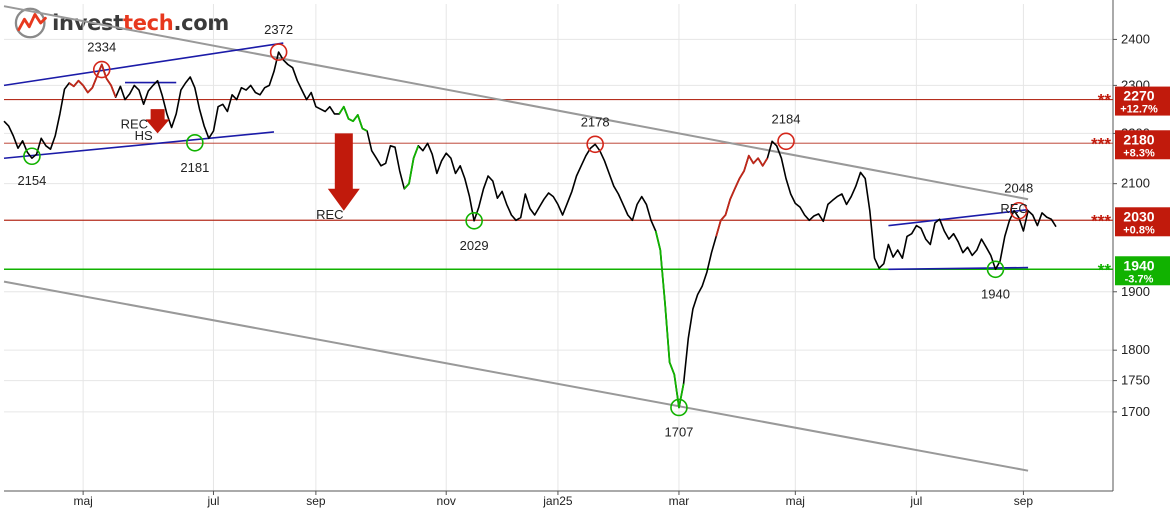  What do you see at coordinates (1139, 279) in the screenshot?
I see `level-pct-label: -3.7%` at bounding box center [1139, 279].